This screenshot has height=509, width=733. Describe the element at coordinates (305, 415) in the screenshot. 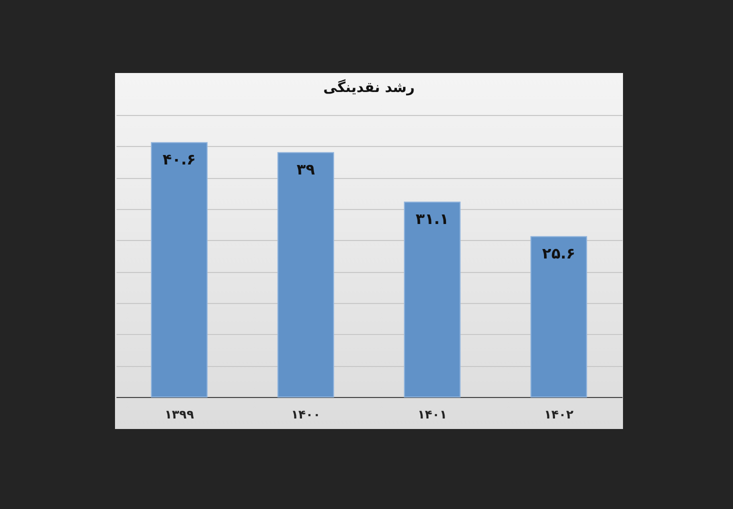

I see `x-tick-label: ۱۴۰۰` at that location.